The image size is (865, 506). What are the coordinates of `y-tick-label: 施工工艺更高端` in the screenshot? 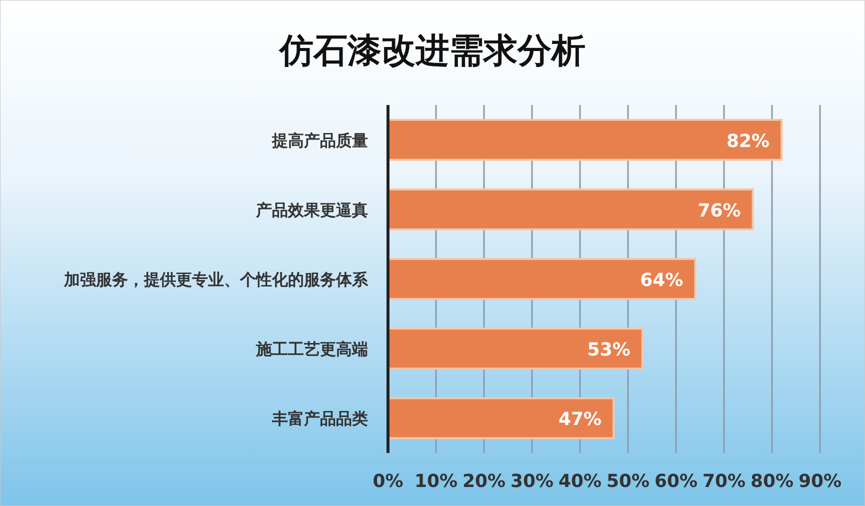 It's located at (311, 349).